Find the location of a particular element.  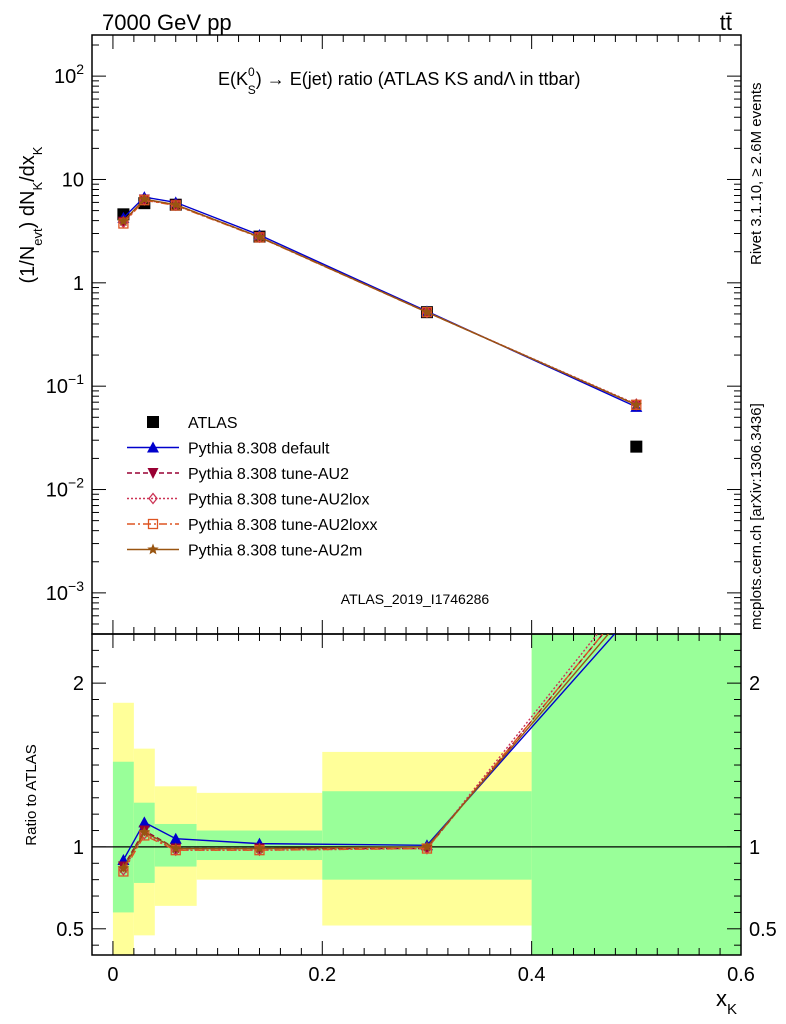

xtick-label: 0.2 is located at coordinates (322, 975).